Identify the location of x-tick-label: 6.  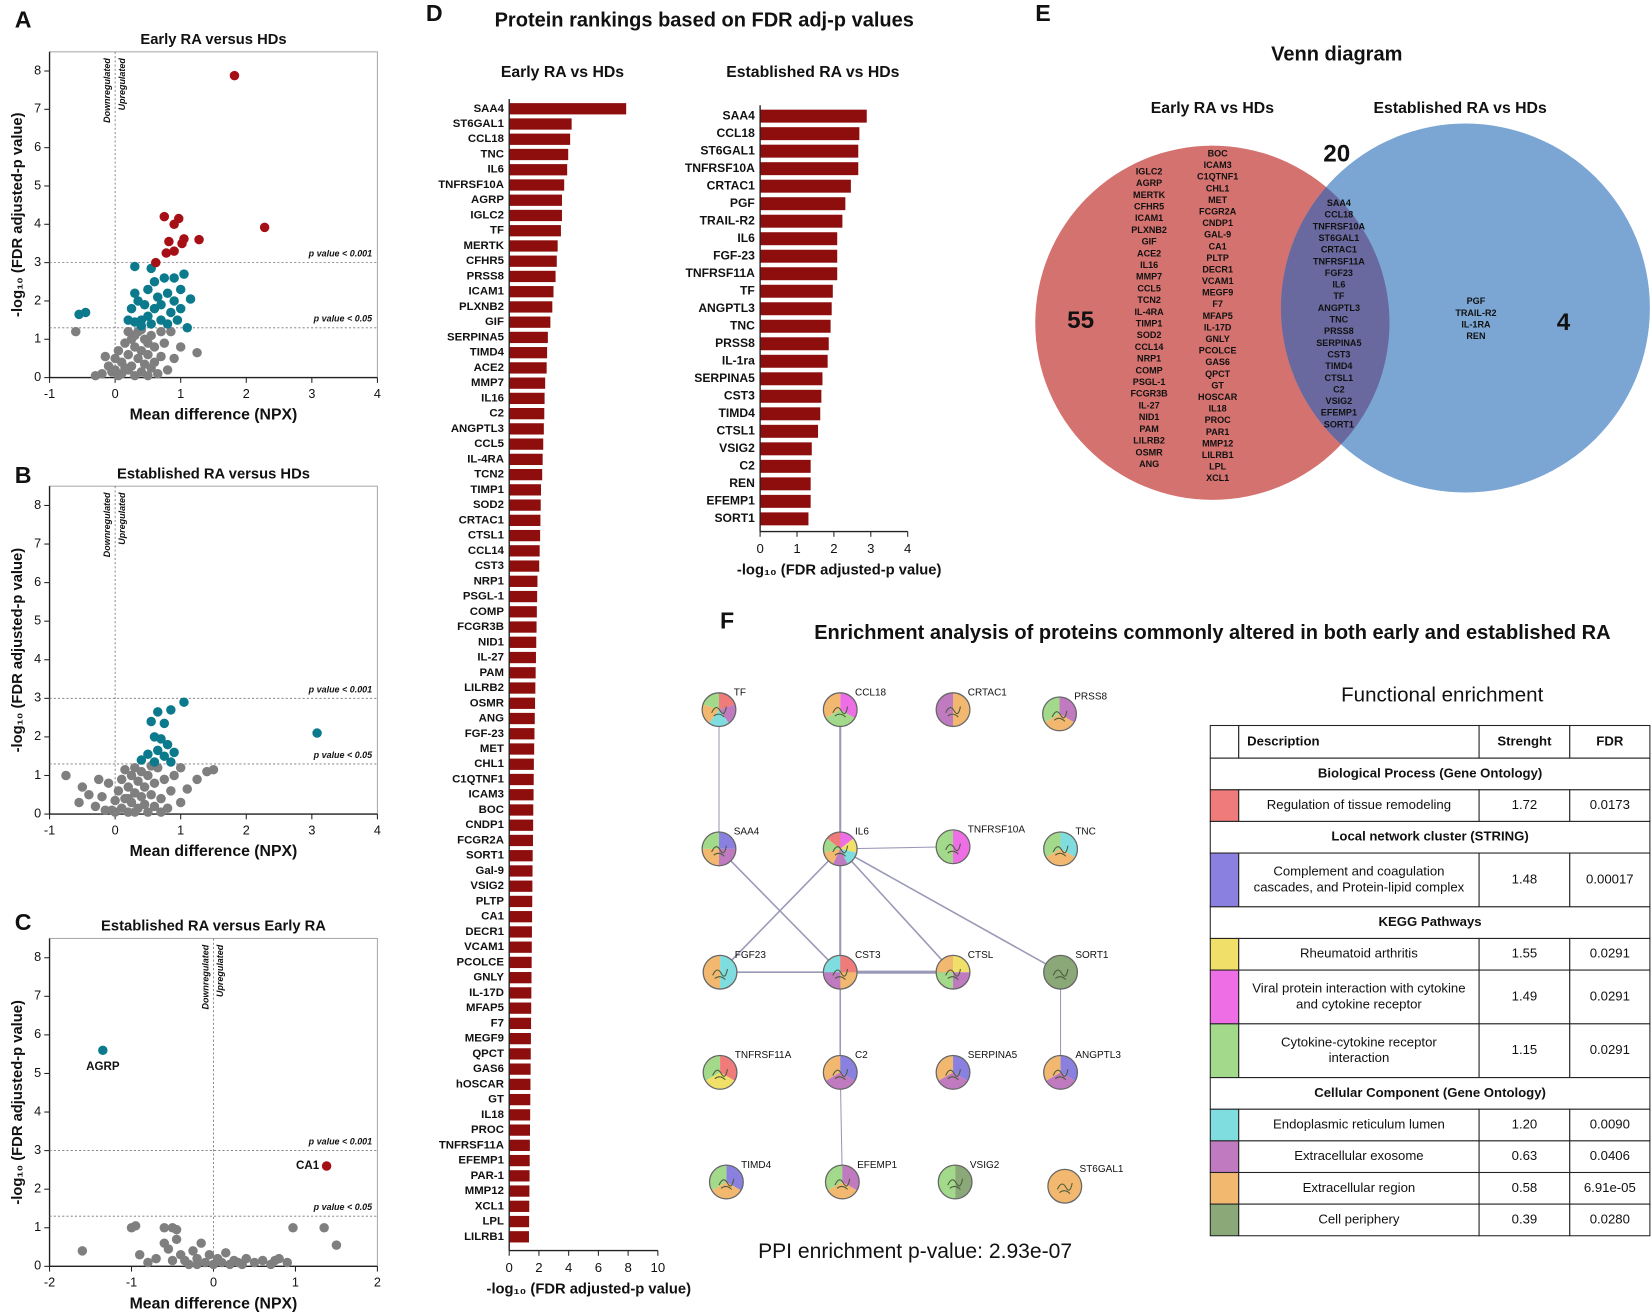
(598, 1267).